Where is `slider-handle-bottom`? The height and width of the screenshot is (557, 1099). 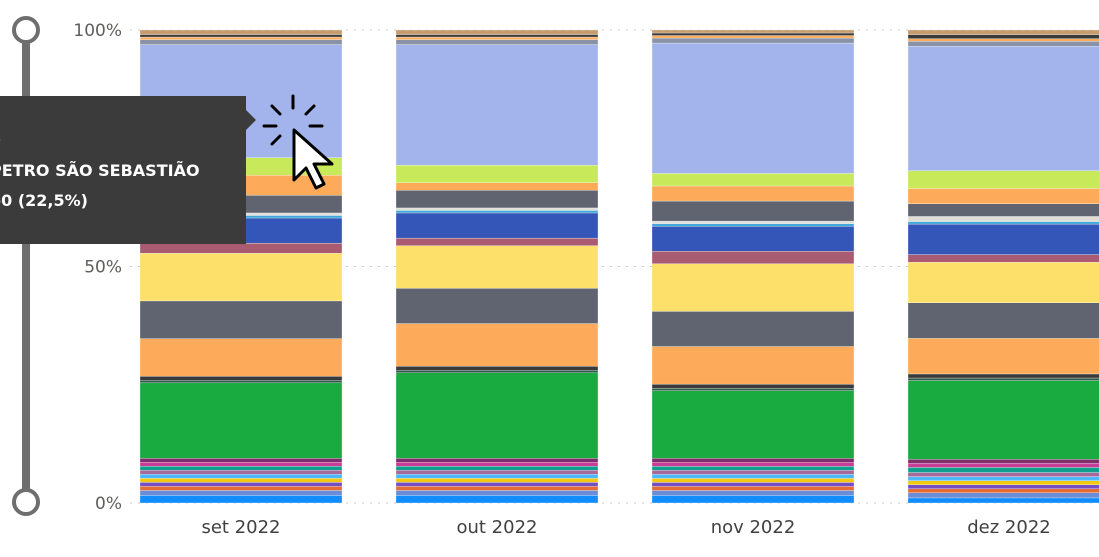
slider-handle-bottom is located at coordinates (26, 502).